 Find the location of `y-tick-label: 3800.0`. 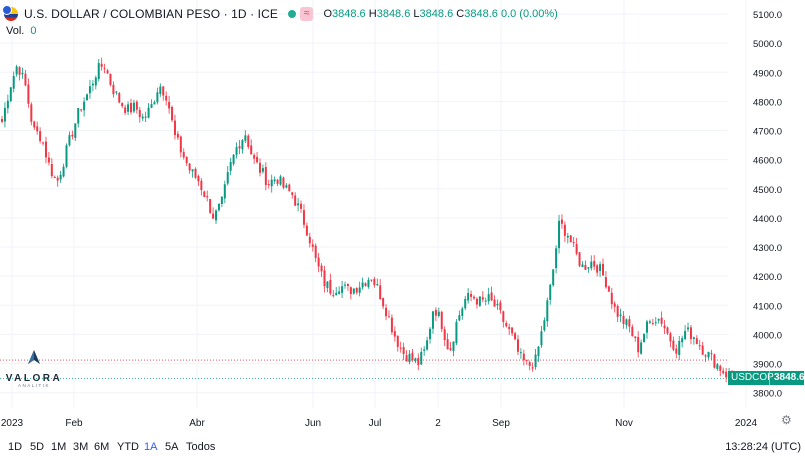

y-tick-label: 3800.0 is located at coordinates (767, 394).